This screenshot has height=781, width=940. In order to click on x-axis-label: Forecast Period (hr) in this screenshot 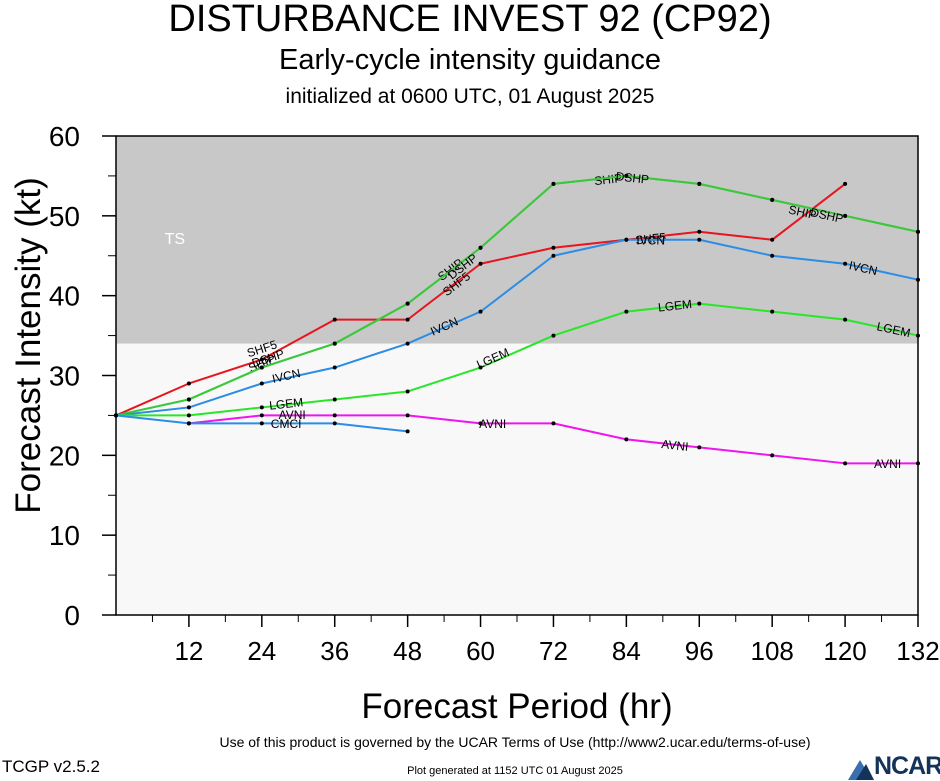, I will do `click(516, 706)`.